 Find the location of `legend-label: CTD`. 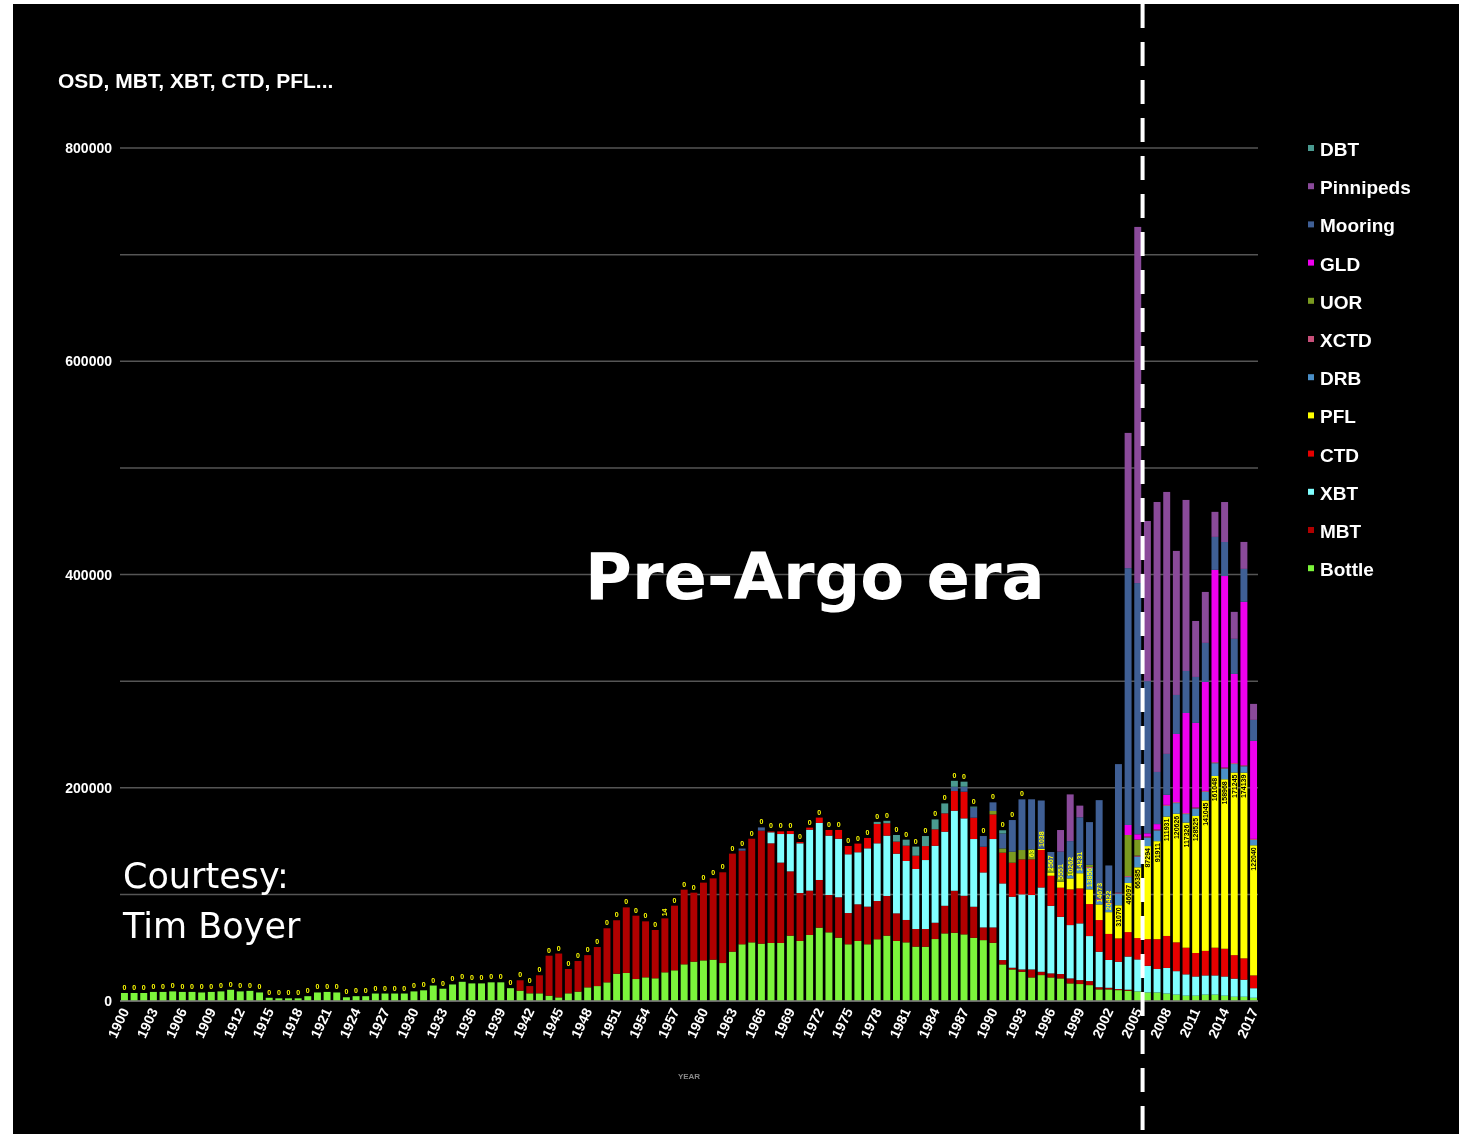

legend-label: CTD is located at coordinates (1340, 455).